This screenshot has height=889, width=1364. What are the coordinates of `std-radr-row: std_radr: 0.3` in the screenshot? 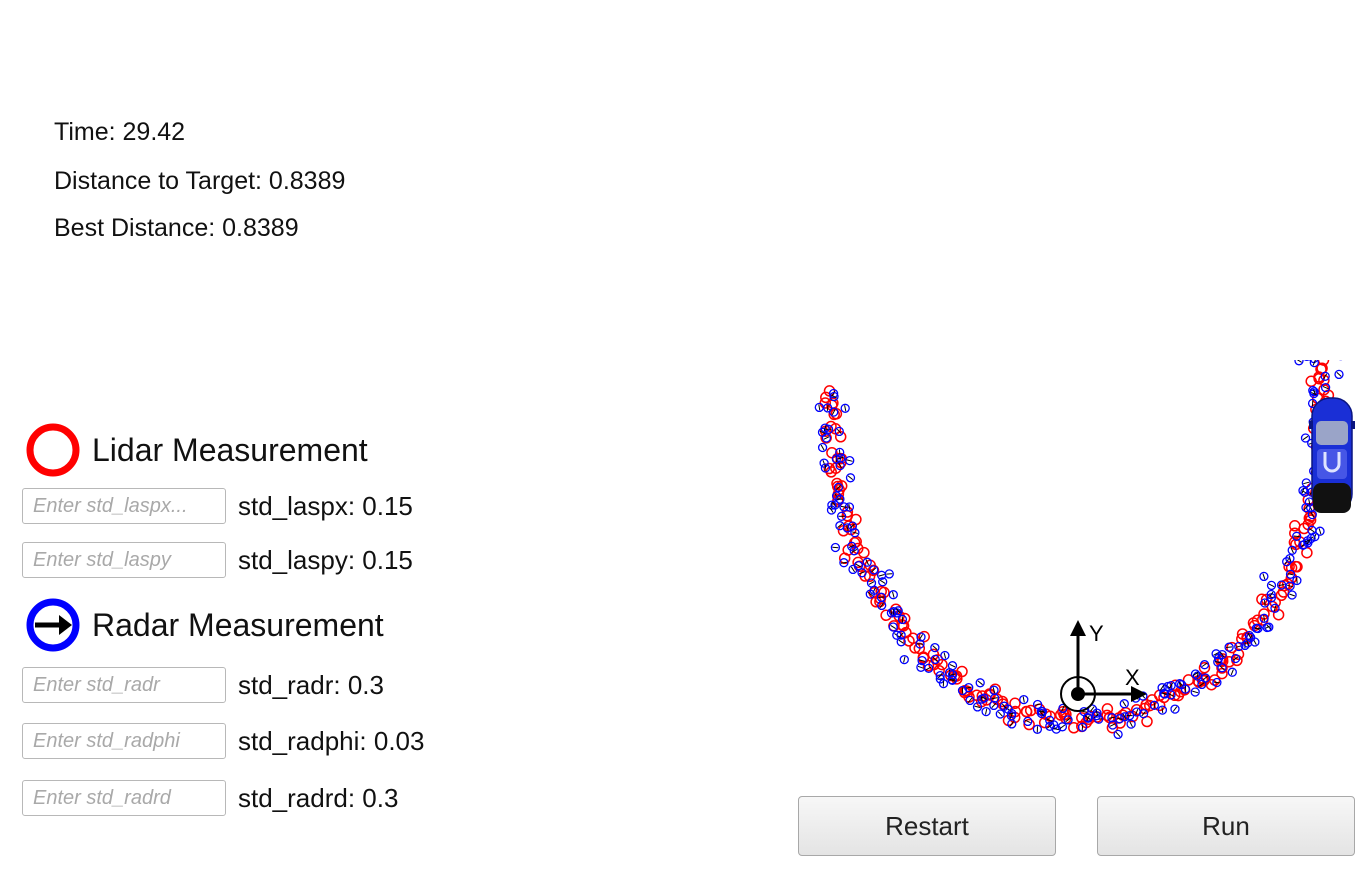 It's located at (203, 685).